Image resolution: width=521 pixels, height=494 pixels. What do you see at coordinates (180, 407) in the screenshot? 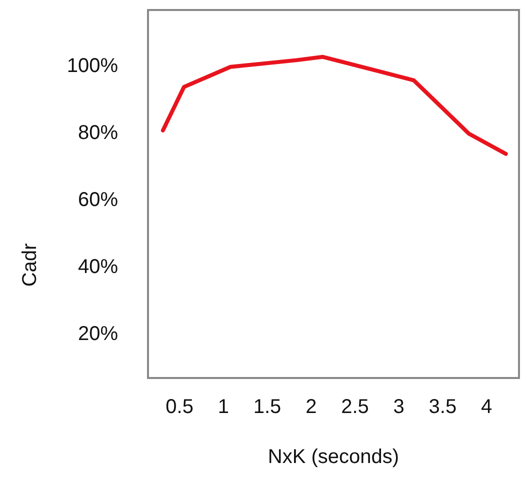
I see `x-tick-label: 0.5` at bounding box center [180, 407].